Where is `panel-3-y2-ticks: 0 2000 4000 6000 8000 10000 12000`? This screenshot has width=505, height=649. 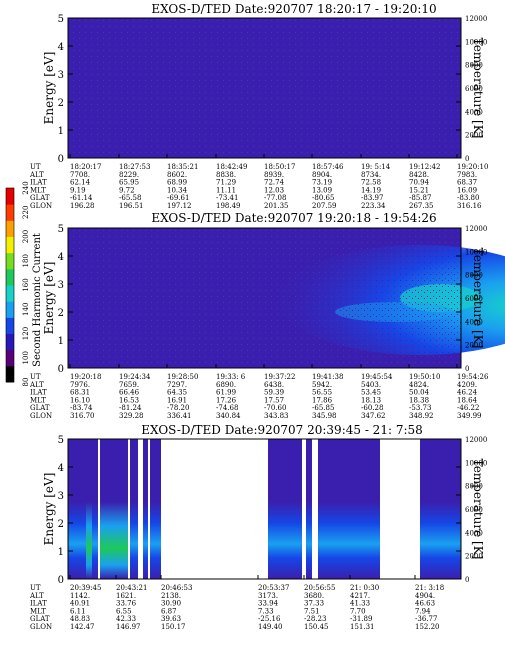
panel-3-y2-ticks: 0 2000 4000 6000 8000 10000 12000 is located at coordinates (476, 510).